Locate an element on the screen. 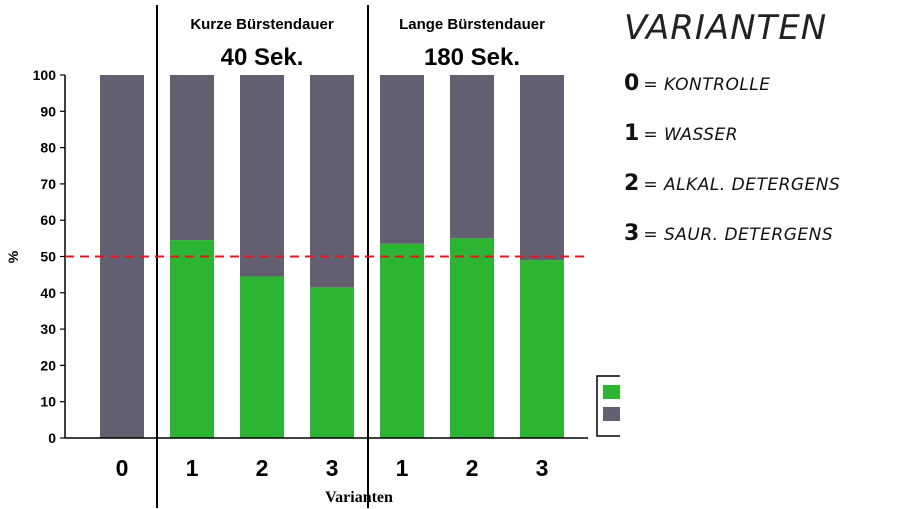 Image resolution: width=924 pixels, height=509 pixels. y-tick-label: 80 is located at coordinates (48, 148).